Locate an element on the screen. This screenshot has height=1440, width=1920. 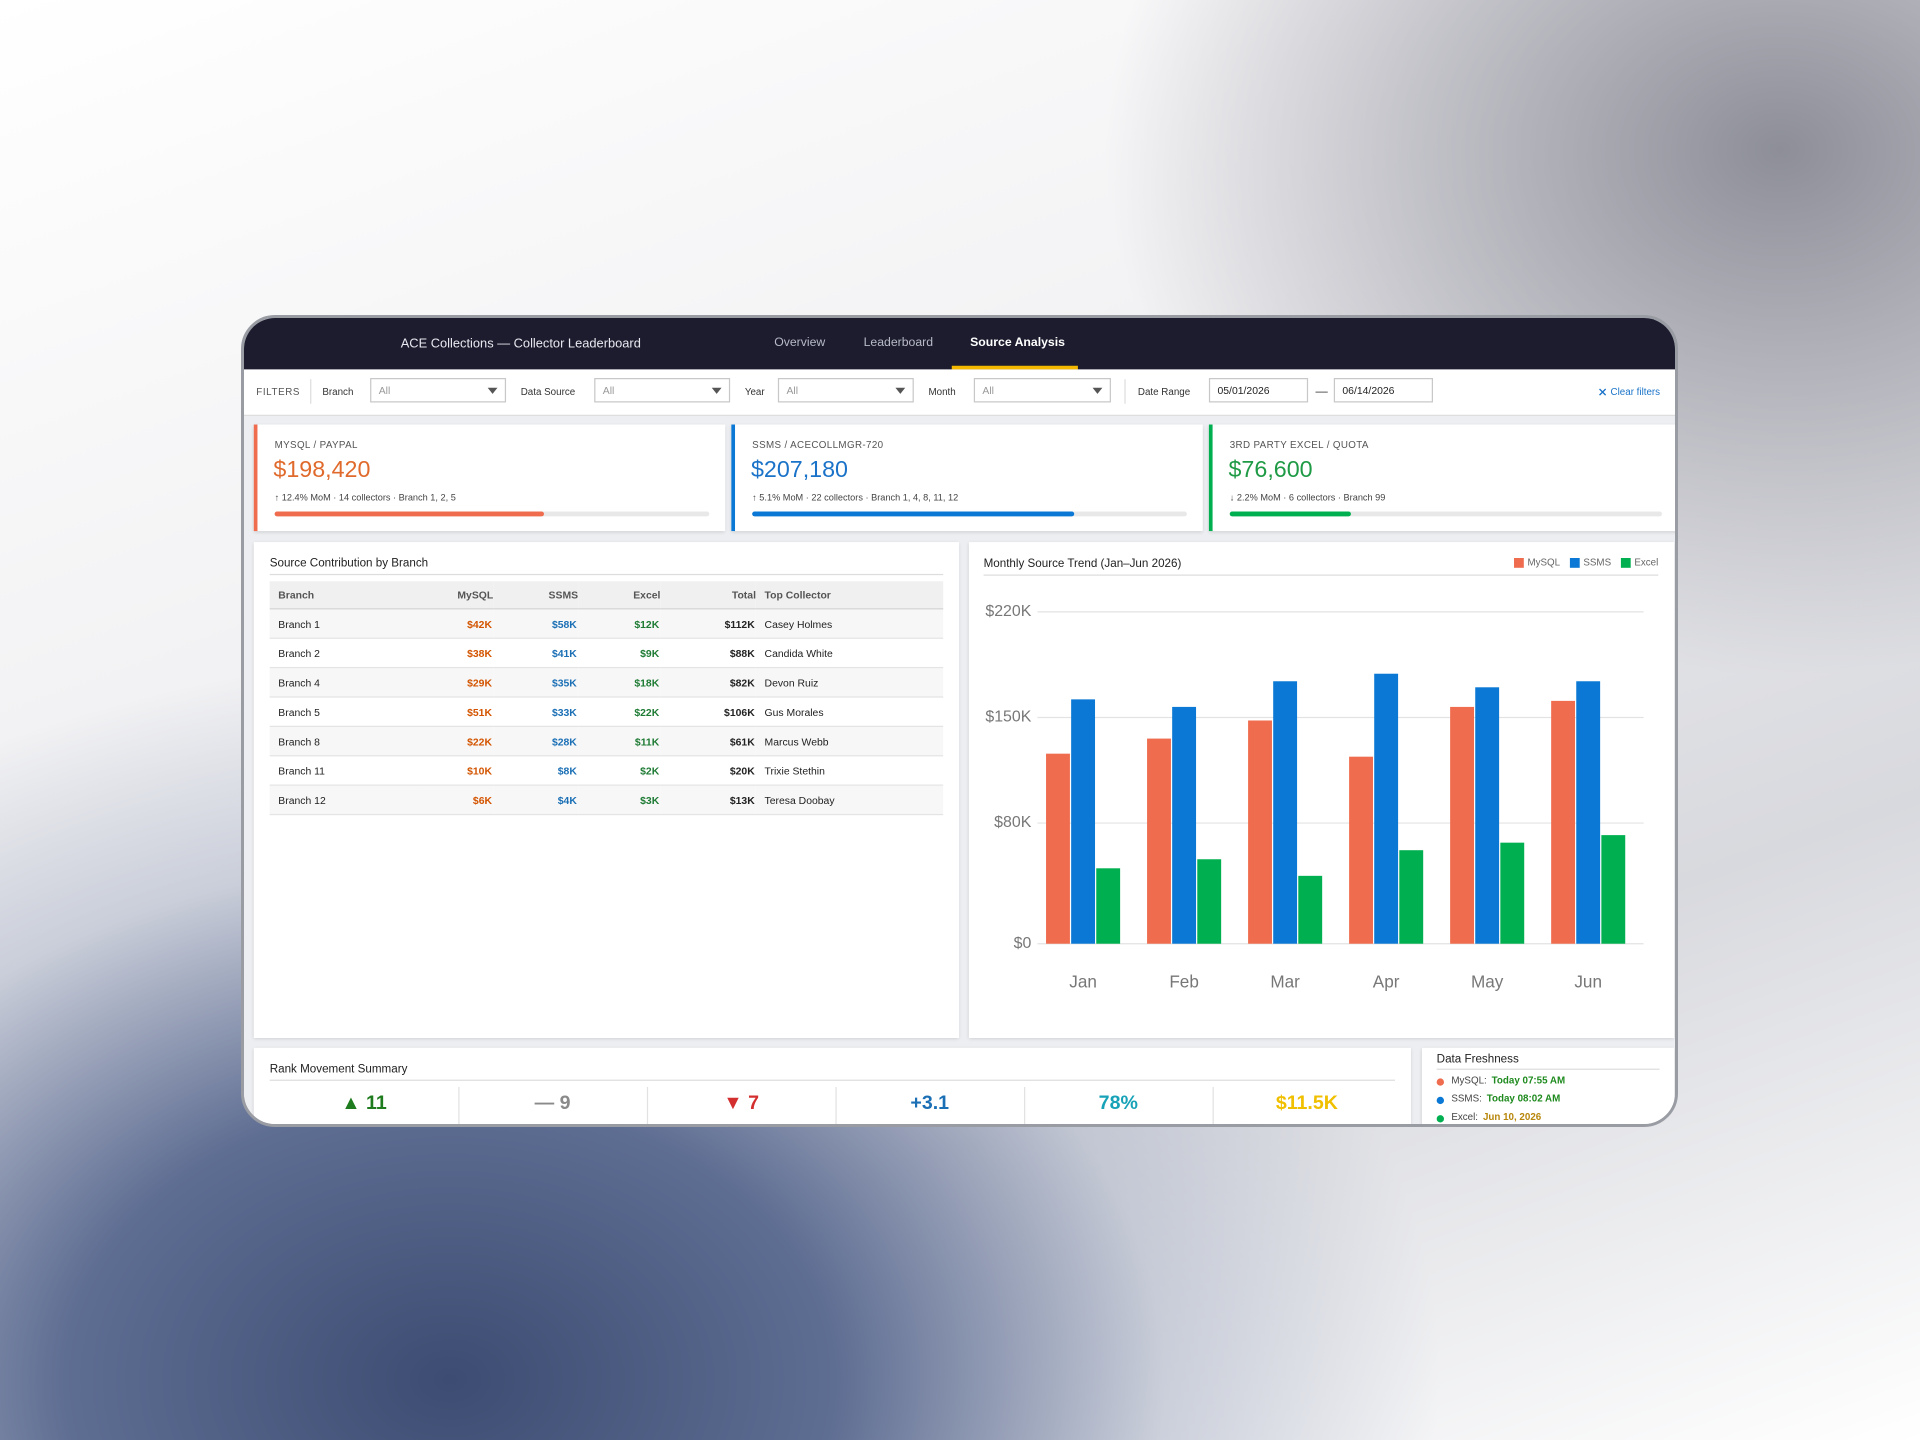
clear-filters: Clear filters is located at coordinates (1635, 392).